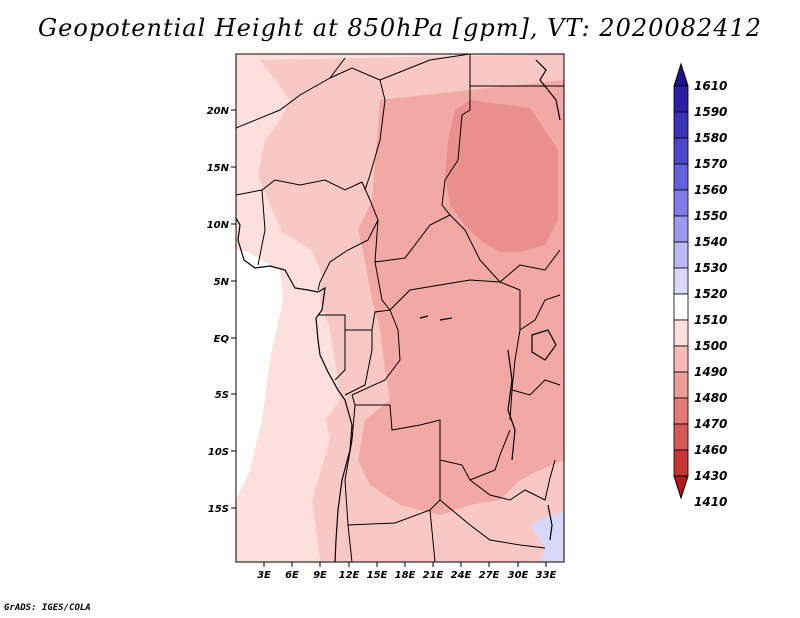 The image size is (800, 618). Describe the element at coordinates (710, 164) in the screenshot. I see `colorbar-label: 1570` at that location.